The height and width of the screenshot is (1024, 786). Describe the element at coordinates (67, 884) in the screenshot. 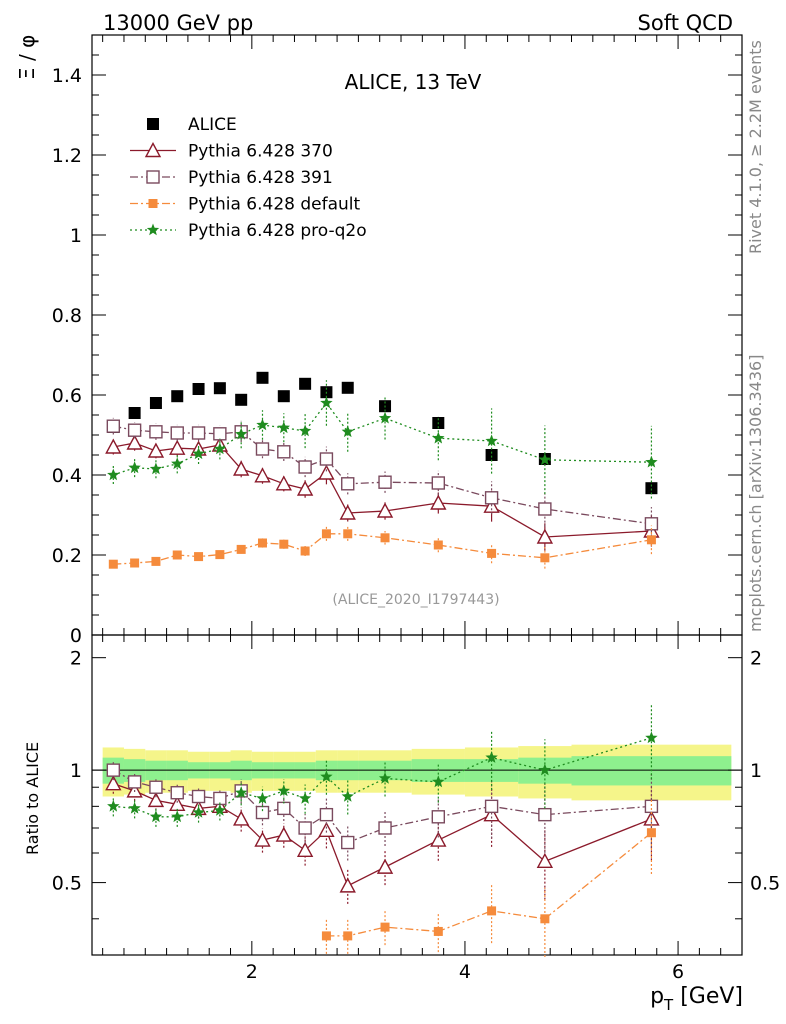

I see `ratio-y-tick-label-left: 0.5` at that location.